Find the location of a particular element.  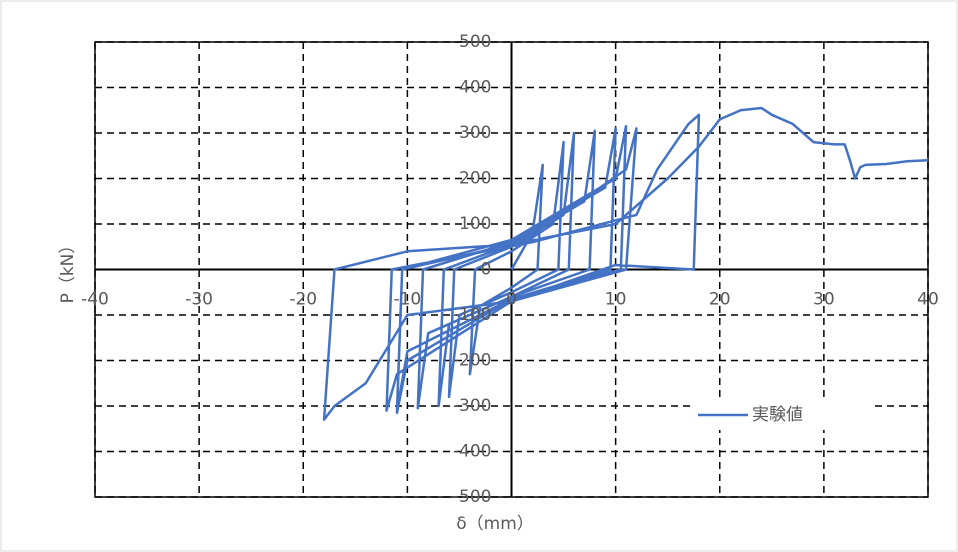

x-tick-label: 40 is located at coordinates (928, 300).